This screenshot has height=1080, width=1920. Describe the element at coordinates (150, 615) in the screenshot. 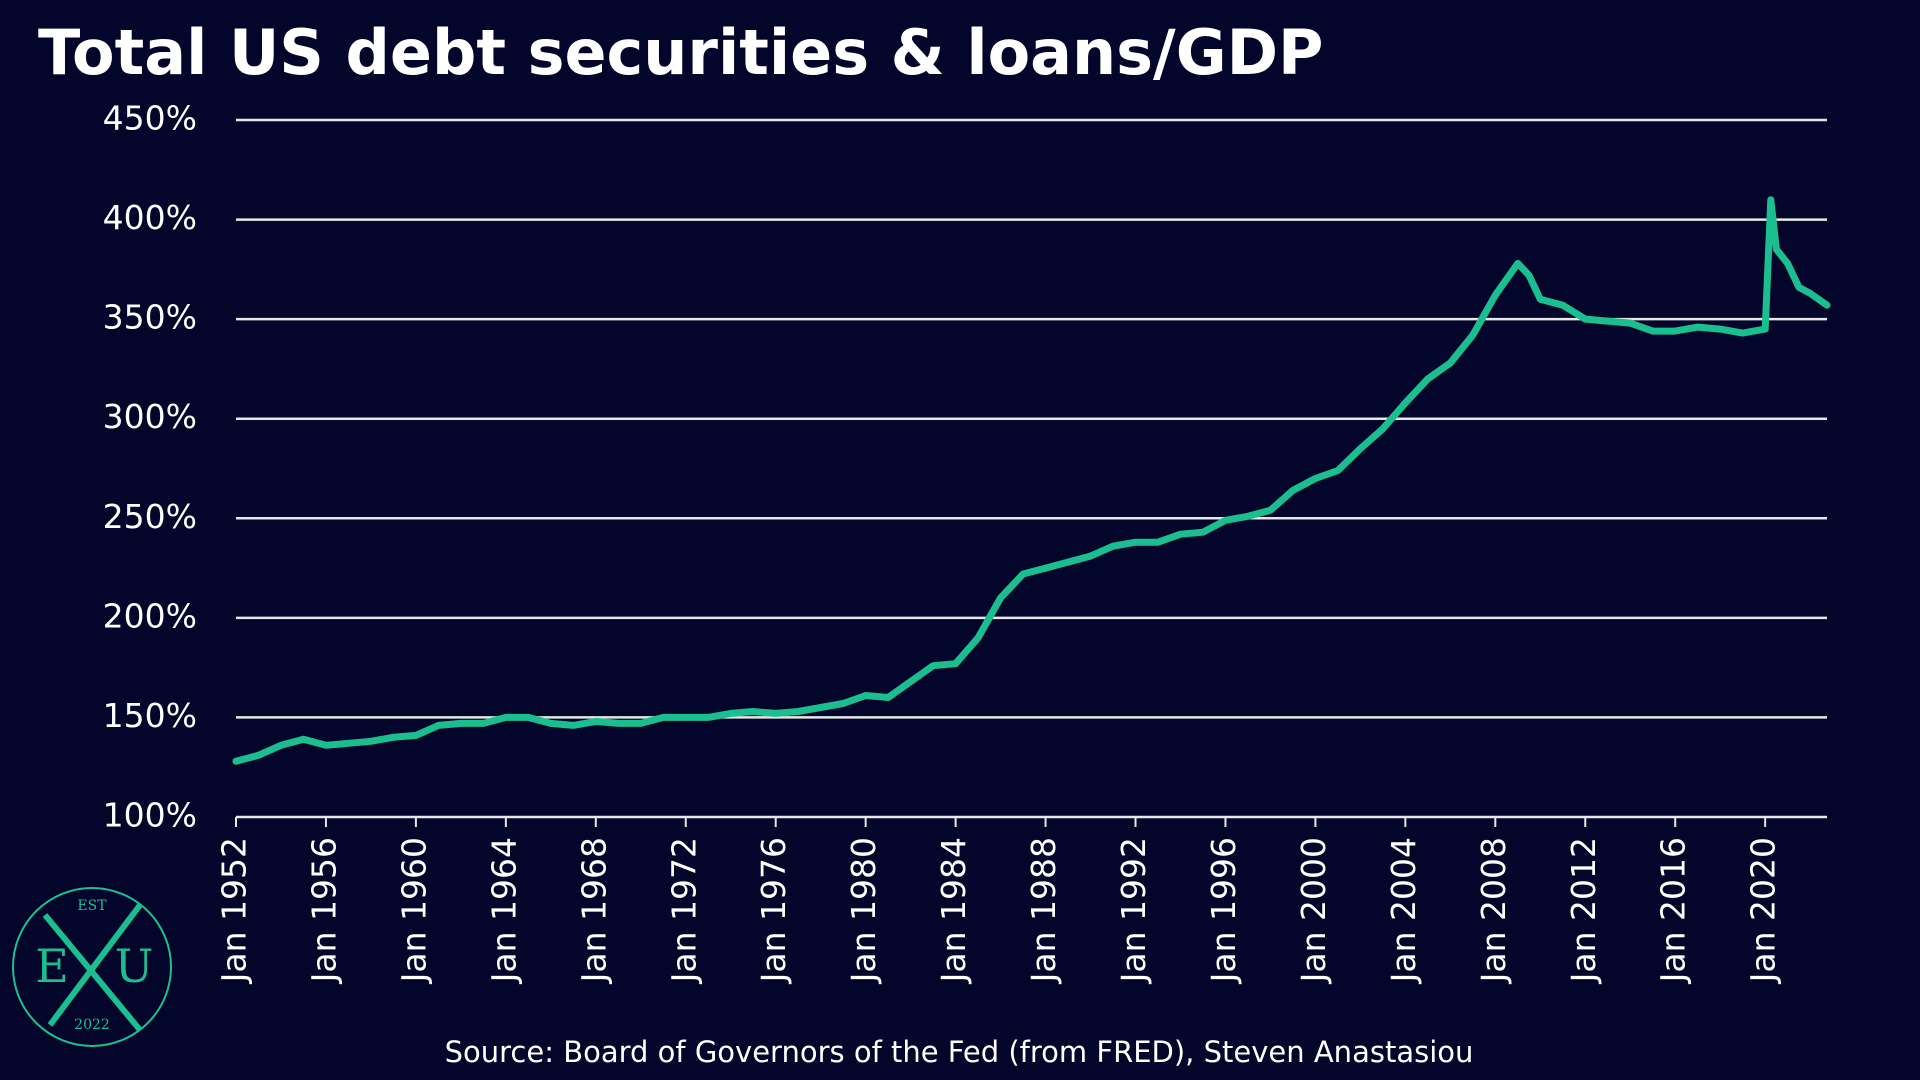

I see `y-tick-label: 200%` at that location.